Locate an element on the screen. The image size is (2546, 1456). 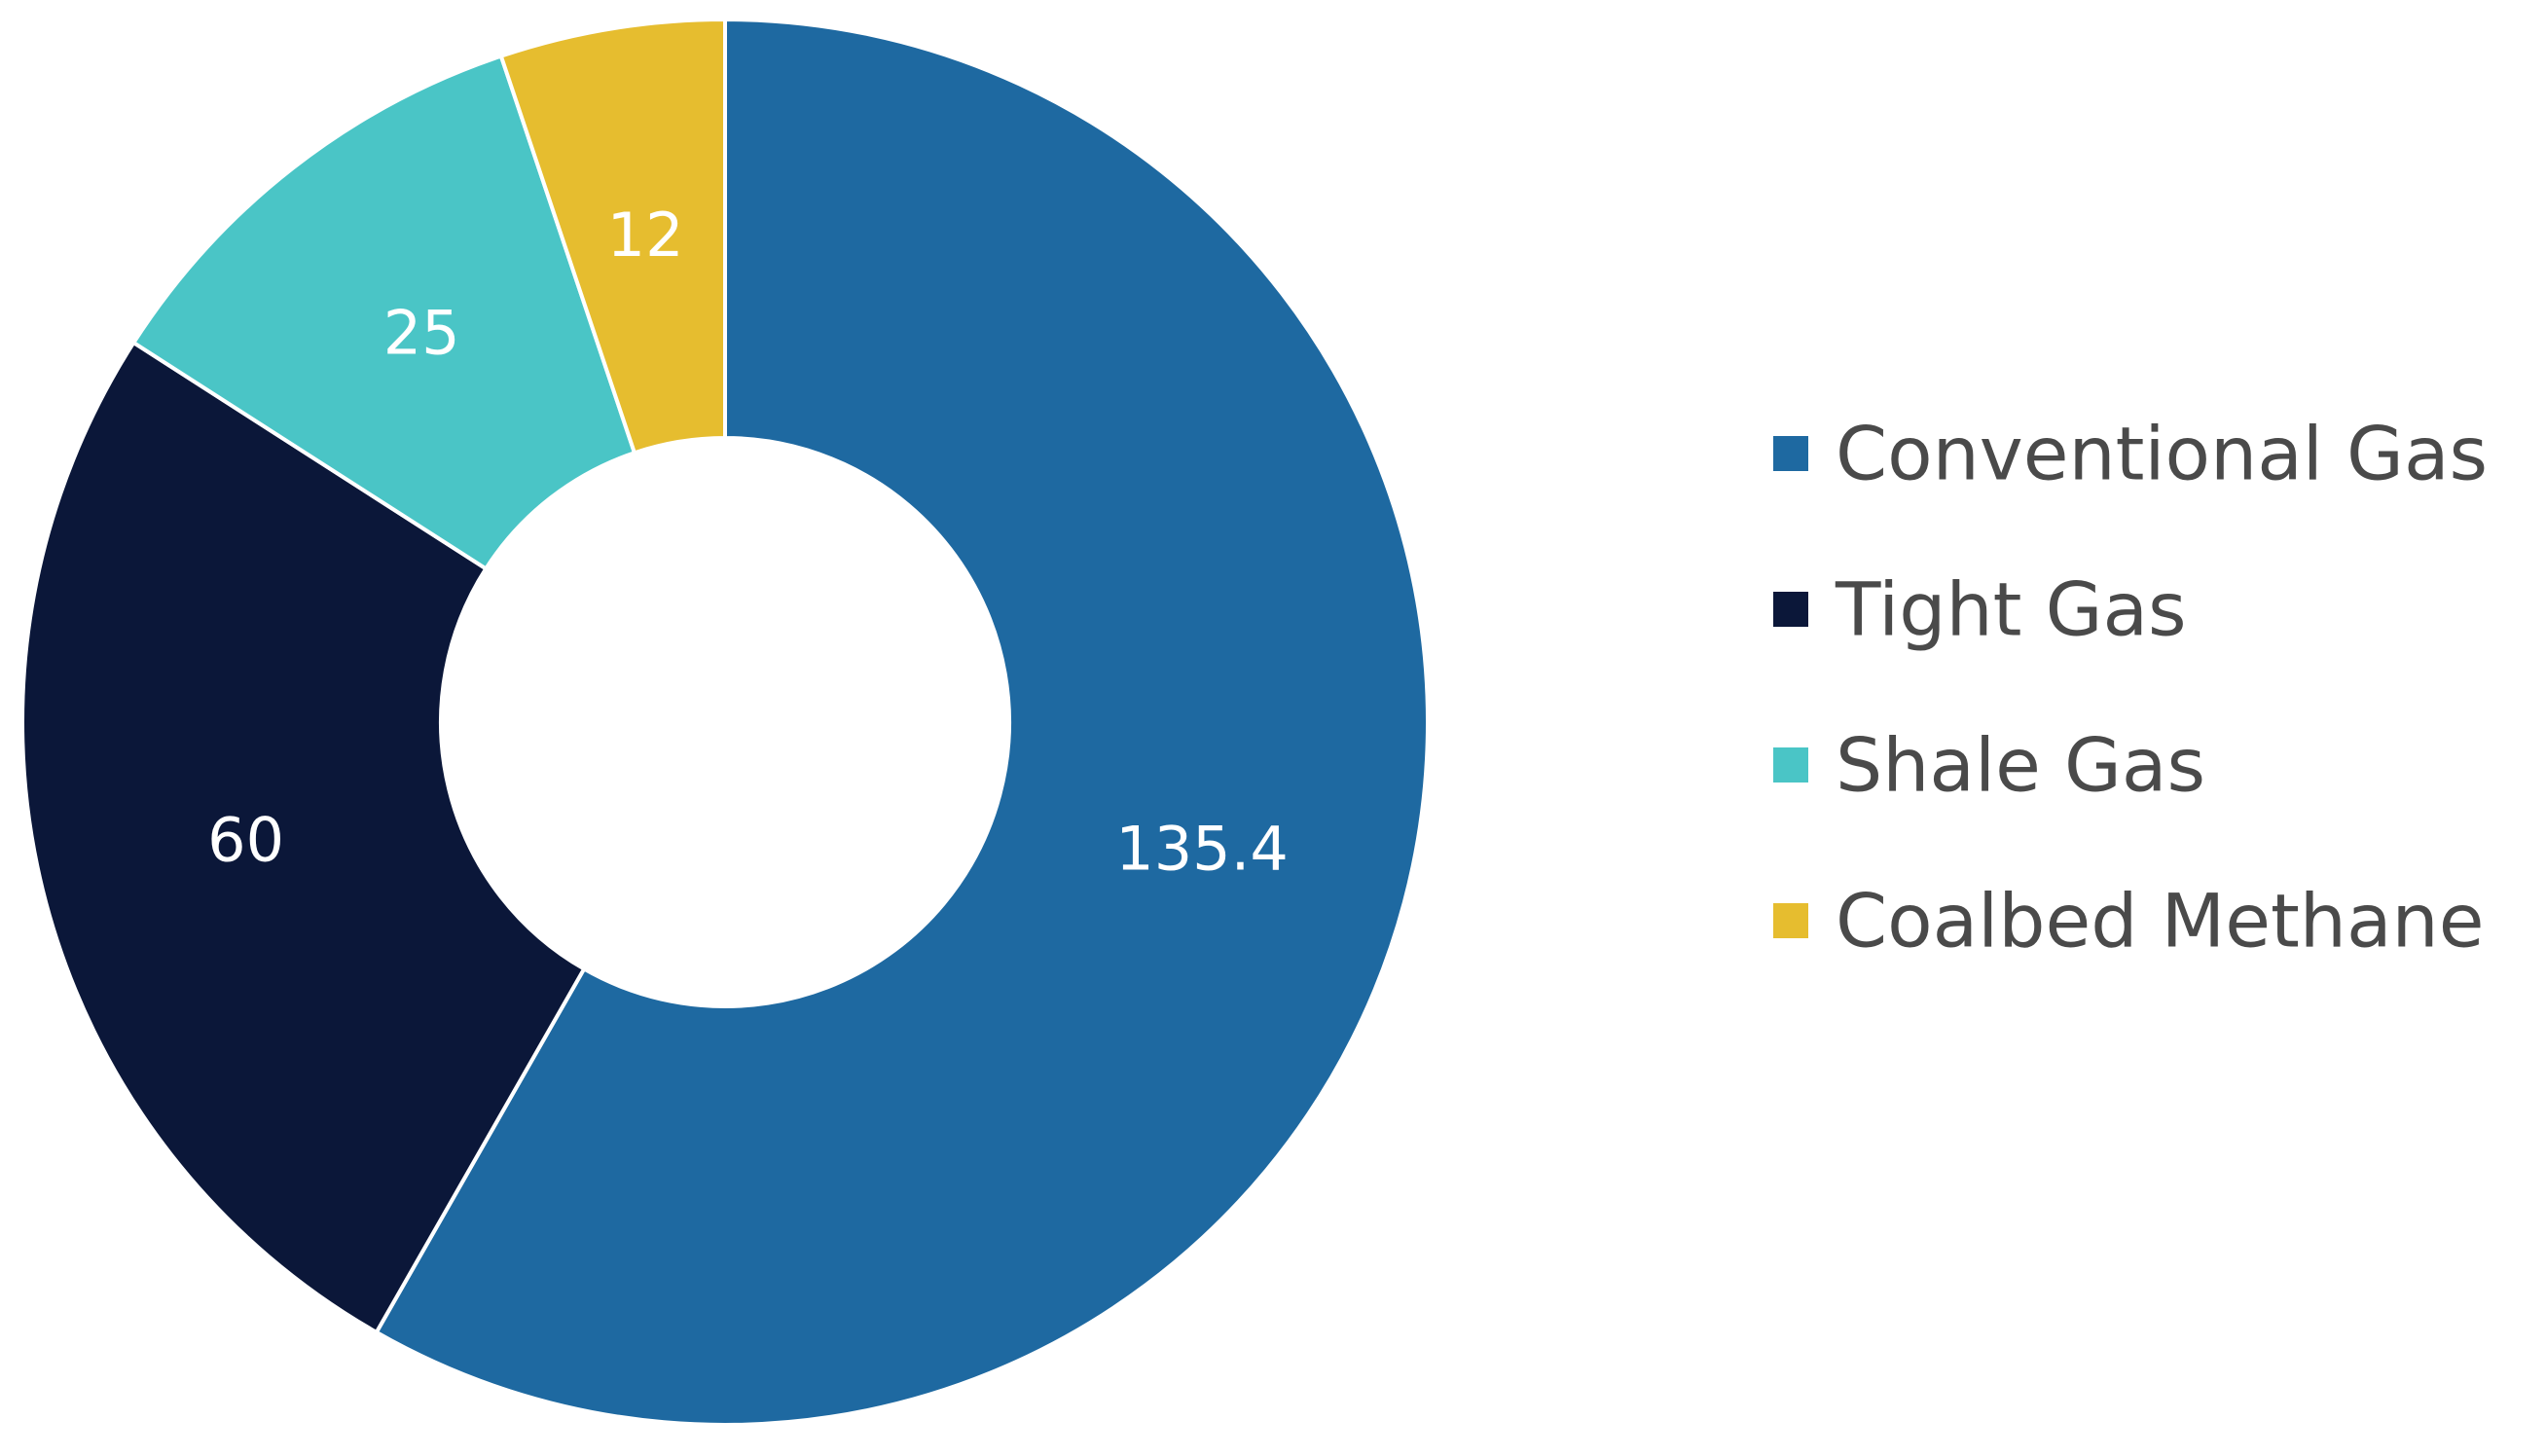
data-label-conventional-gas: 135.4 is located at coordinates (1202, 849).